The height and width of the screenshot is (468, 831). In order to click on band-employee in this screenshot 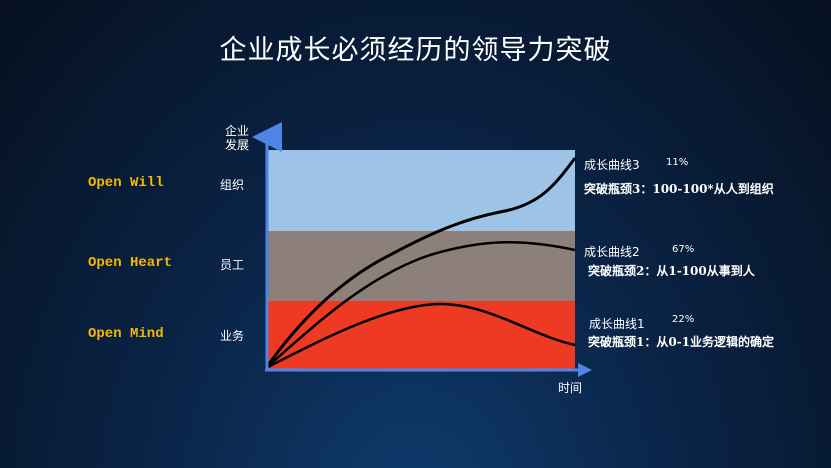, I will do `click(421, 266)`.